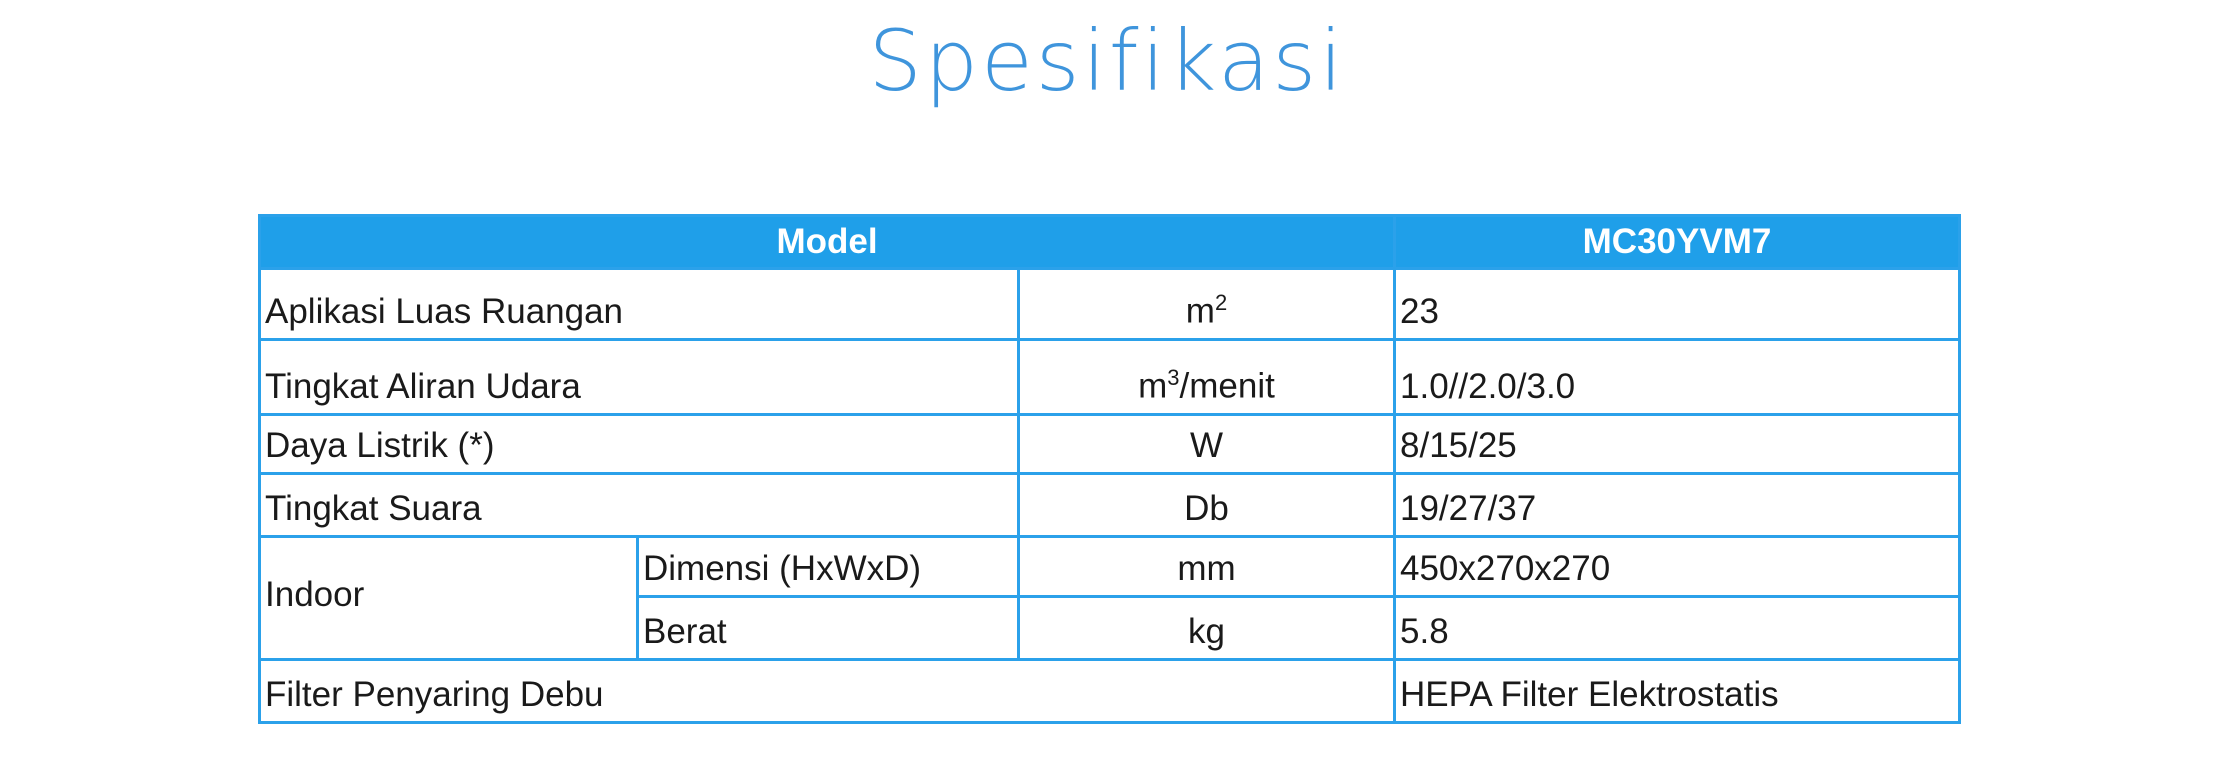  I want to click on row-label: Berat, so click(828, 628).